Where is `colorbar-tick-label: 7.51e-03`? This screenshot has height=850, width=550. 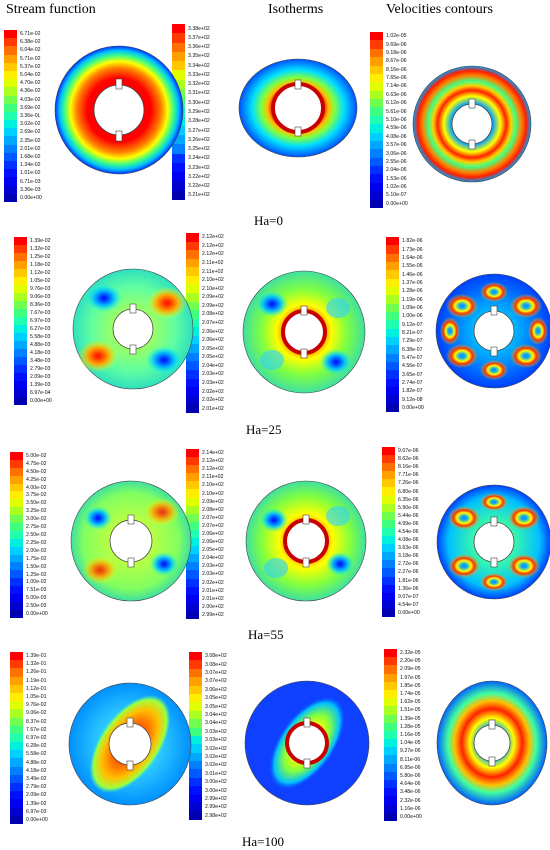 colorbar-tick-label: 7.51e-03 is located at coordinates (36, 590).